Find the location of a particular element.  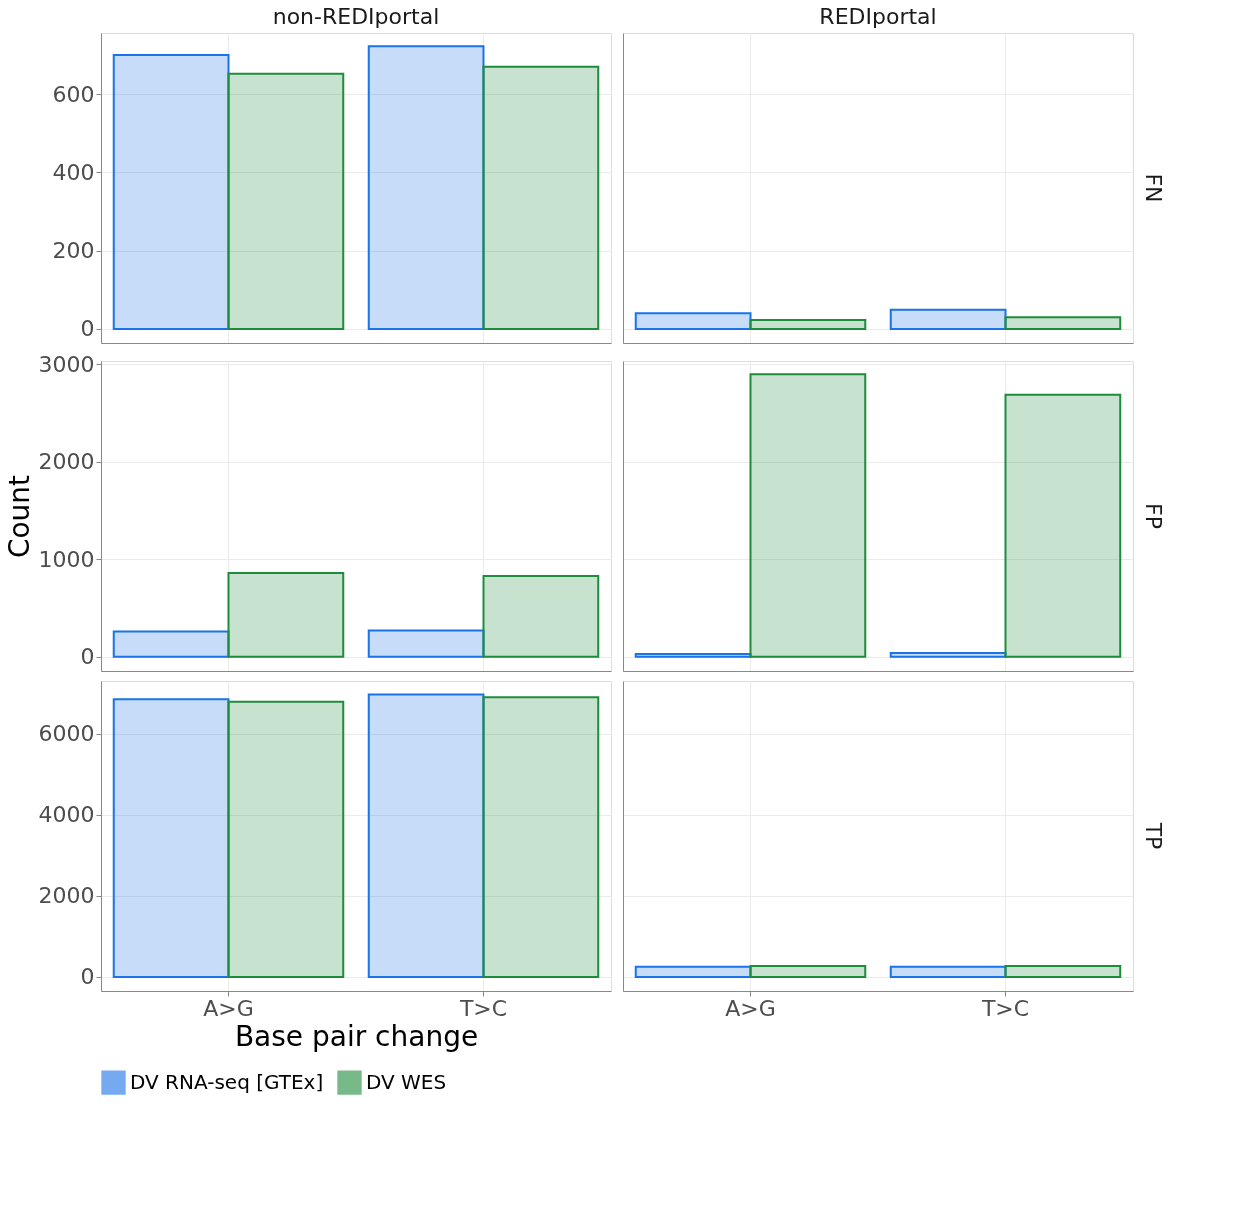

y-tick-label: 400 is located at coordinates (73, 172).